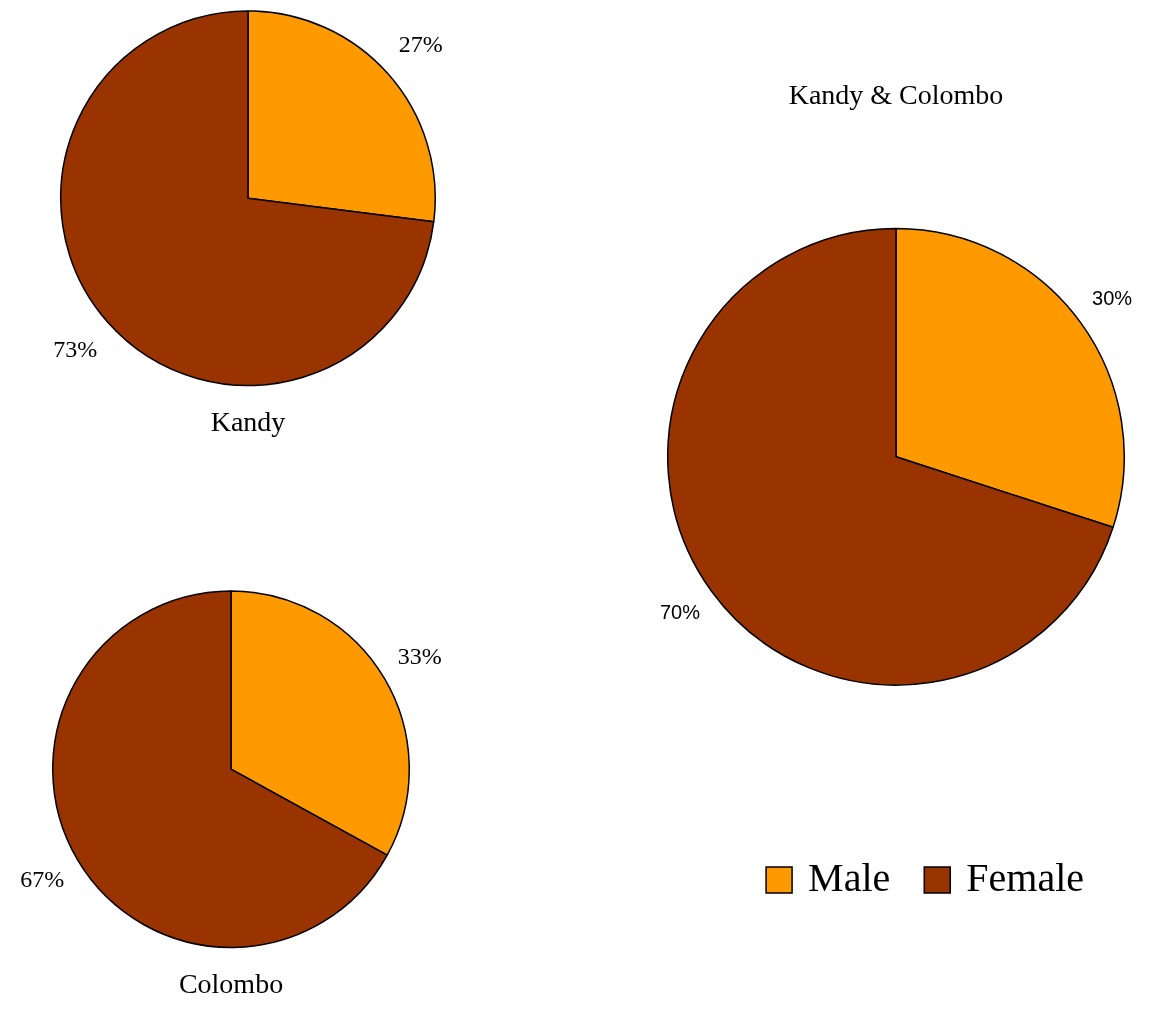 Image resolution: width=1152 pixels, height=1016 pixels. I want to click on text: Colombo, so click(231, 983).